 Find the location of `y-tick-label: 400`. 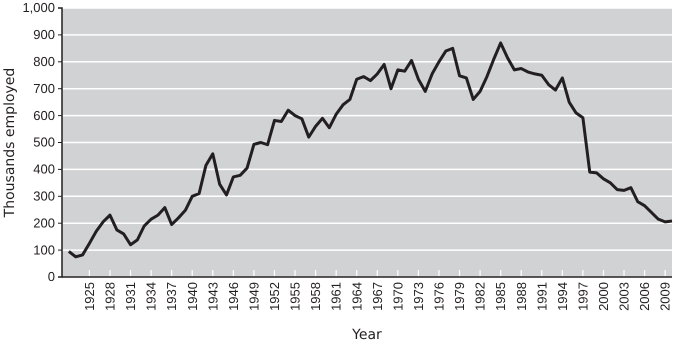

y-tick-label: 400 is located at coordinates (44, 169).